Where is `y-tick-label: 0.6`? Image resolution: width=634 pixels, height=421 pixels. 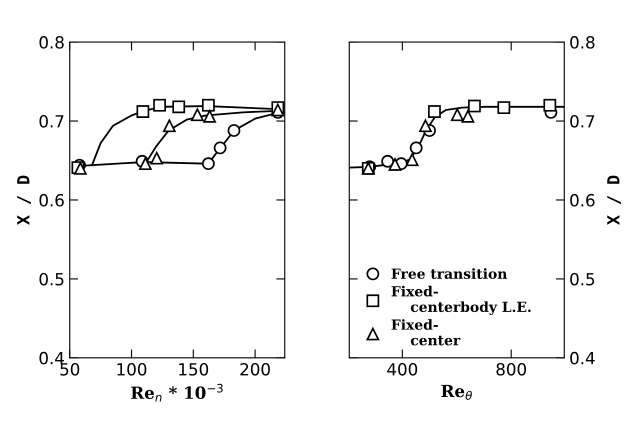
y-tick-label: 0.6 is located at coordinates (51, 200).